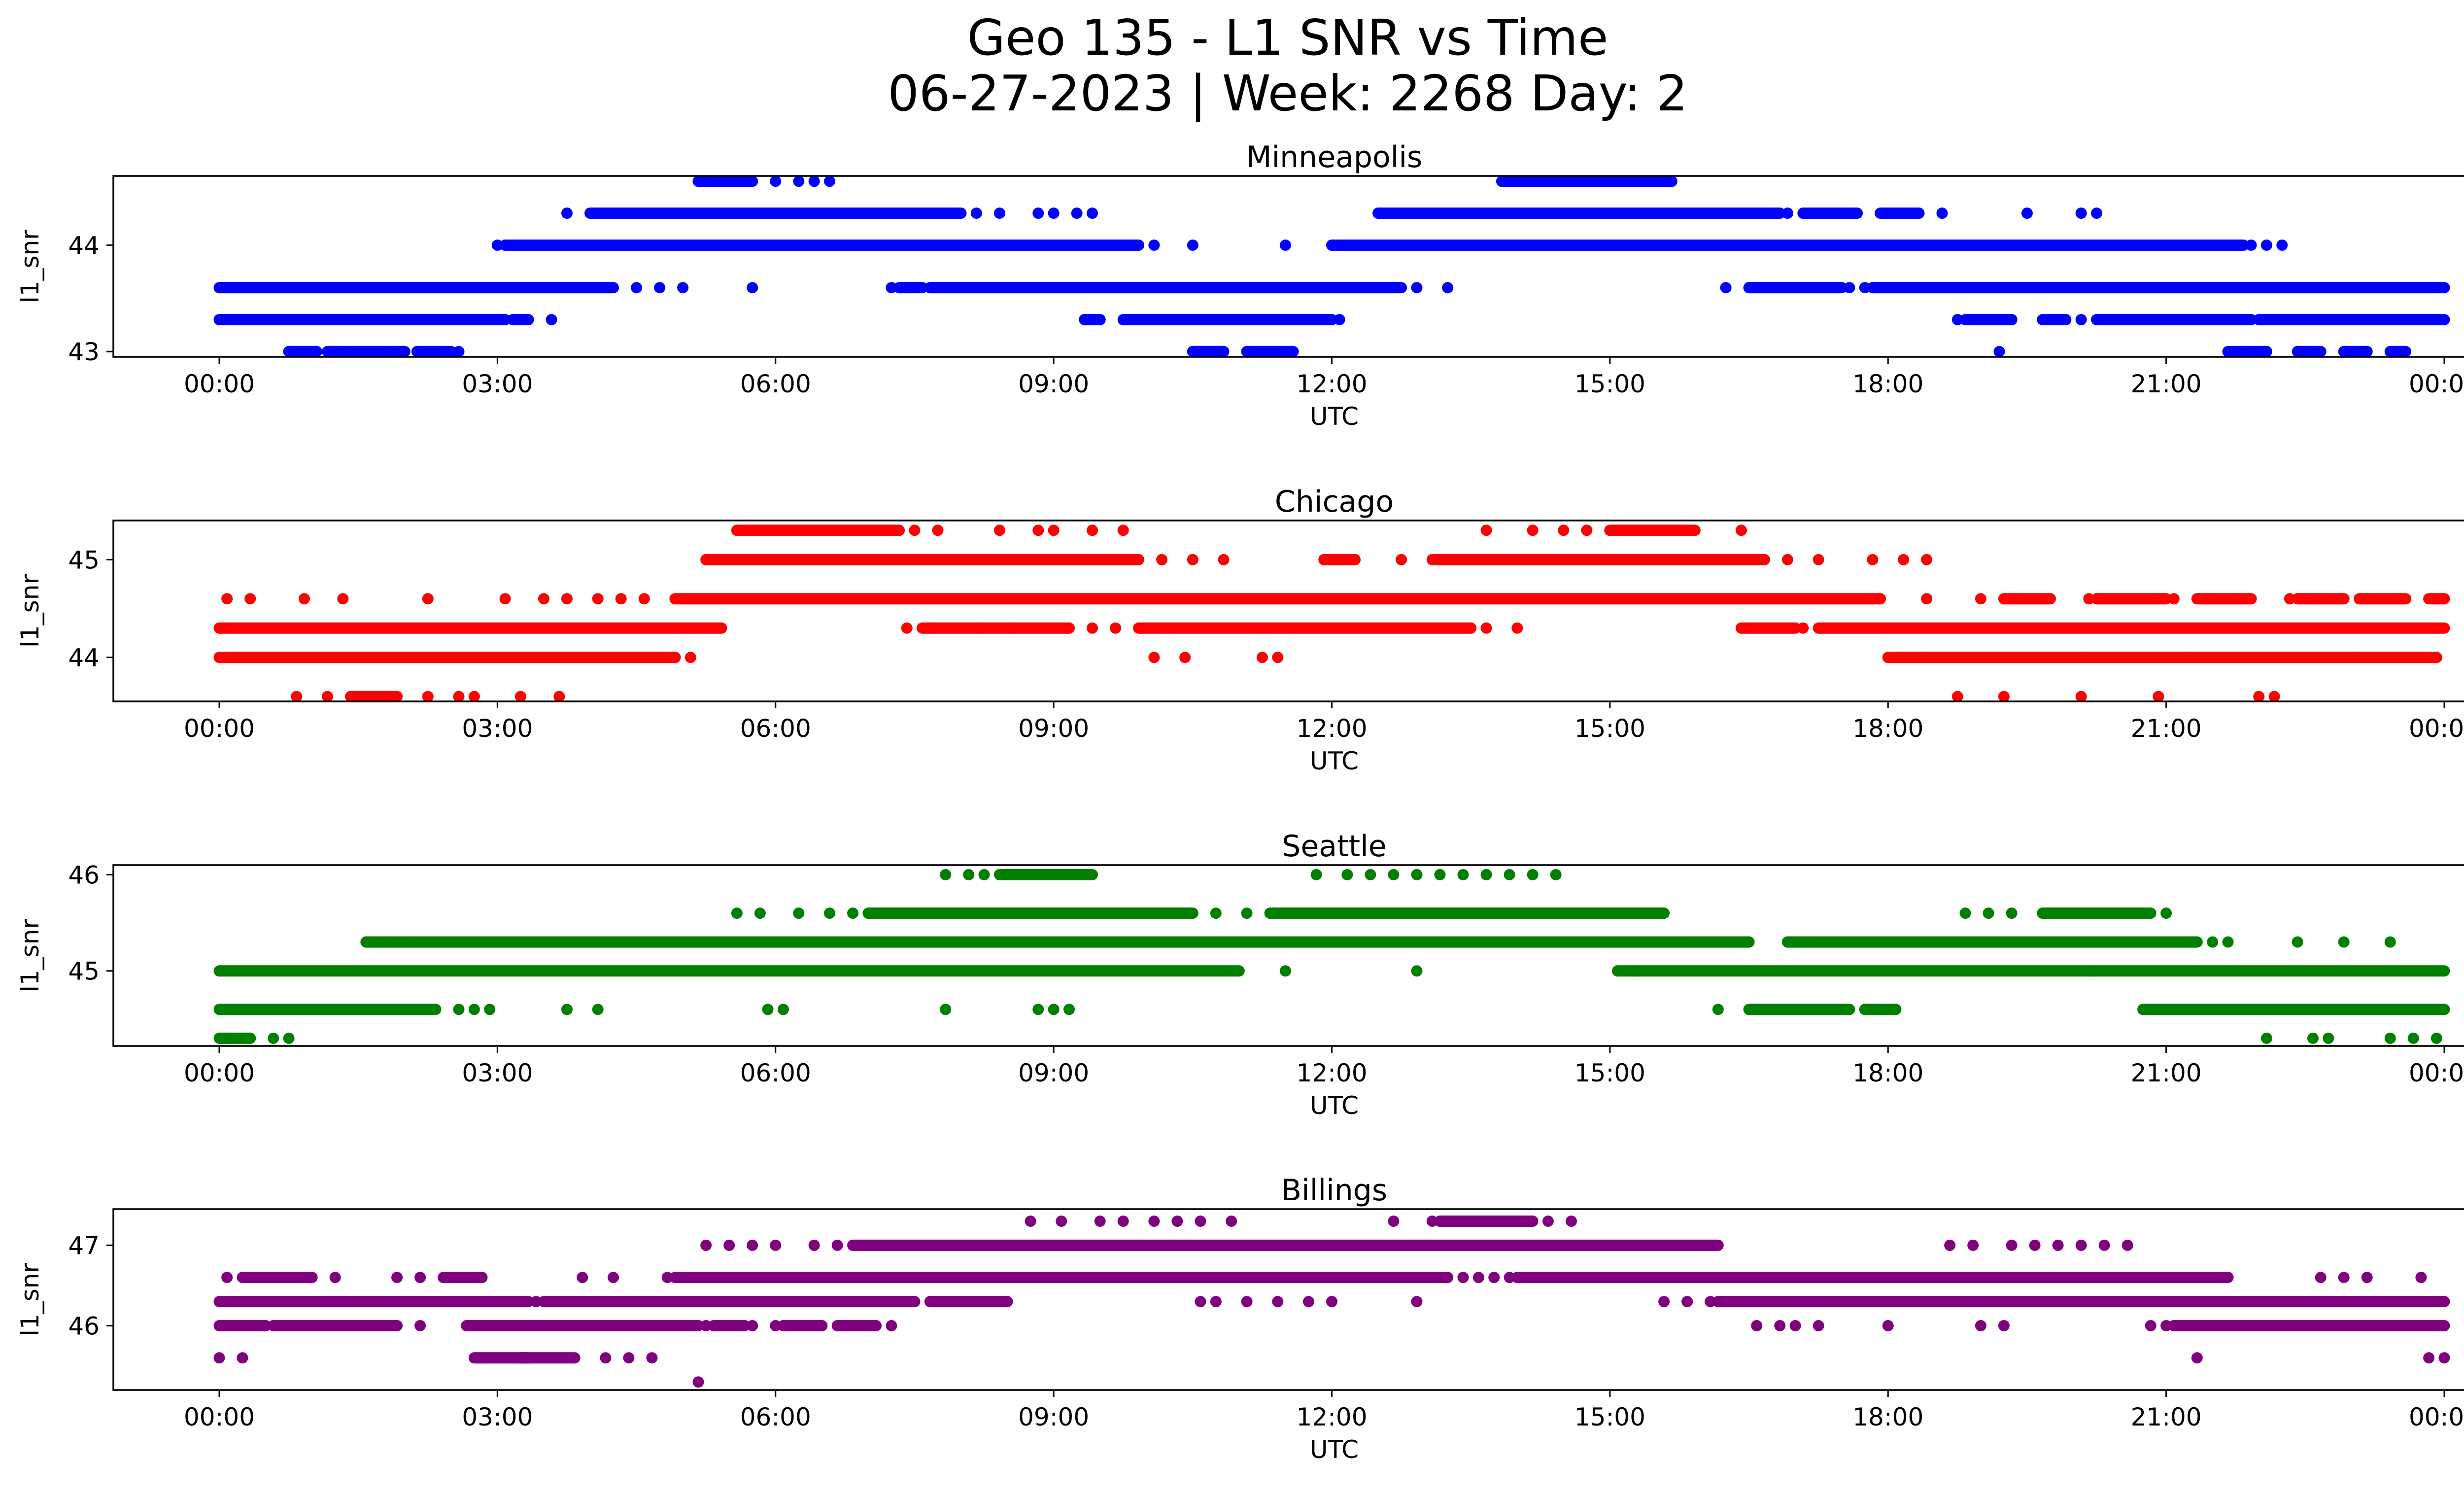 This screenshot has width=2464, height=1495. I want to click on y-axis-label: l1_snr, so click(30, 266).